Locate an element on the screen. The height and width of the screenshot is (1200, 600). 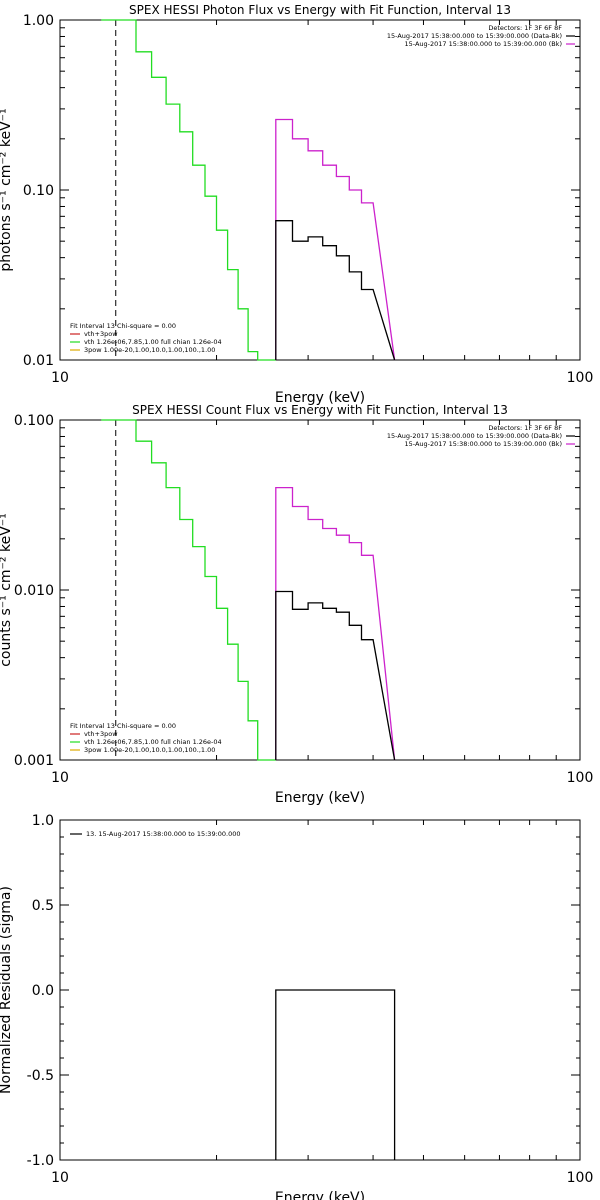
legend-bottom-entry-2: vth+3pow is located at coordinates (101, 734).